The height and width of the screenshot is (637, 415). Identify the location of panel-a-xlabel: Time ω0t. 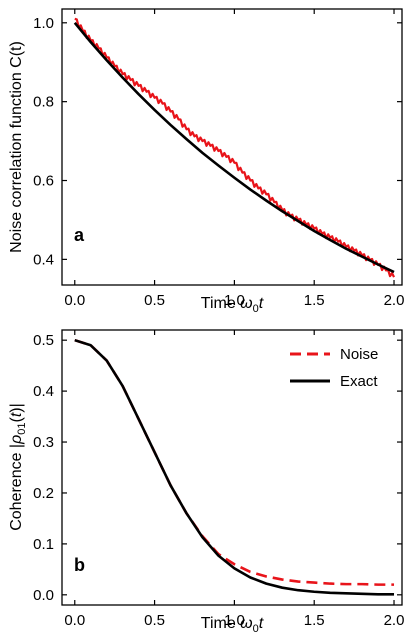
(232, 305).